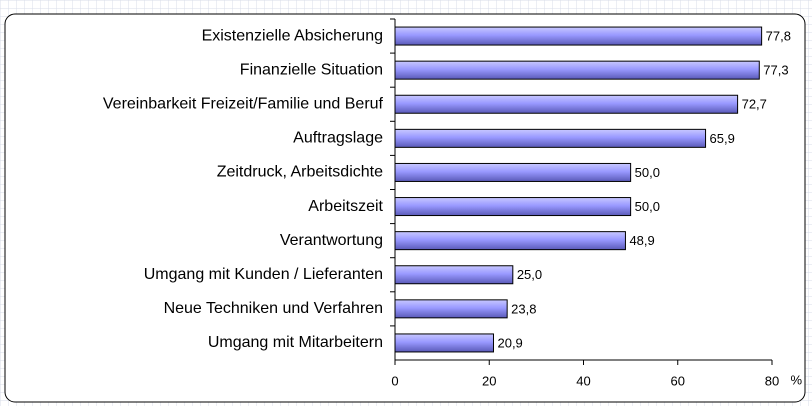 The height and width of the screenshot is (406, 812). Describe the element at coordinates (345, 206) in the screenshot. I see `y-tick-label: Arbeitszeit` at that location.